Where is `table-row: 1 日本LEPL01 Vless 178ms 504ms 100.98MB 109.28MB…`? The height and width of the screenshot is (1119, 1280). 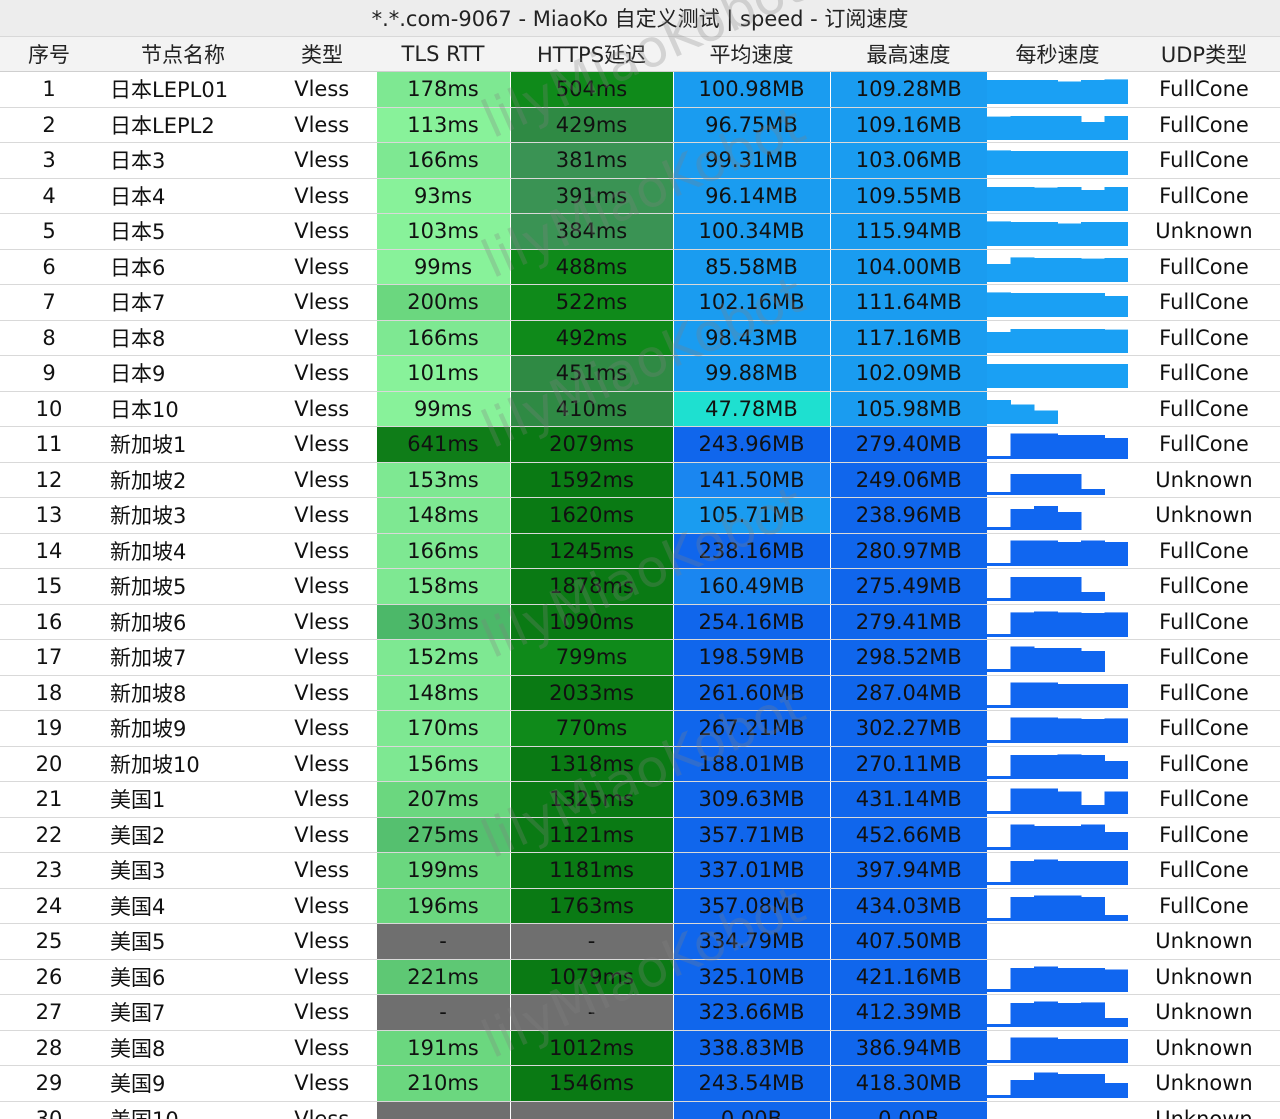
table-row: 1 日本LEPL01 Vless 178ms 504ms 100.98MB 109.28MB… is located at coordinates (640, 89).